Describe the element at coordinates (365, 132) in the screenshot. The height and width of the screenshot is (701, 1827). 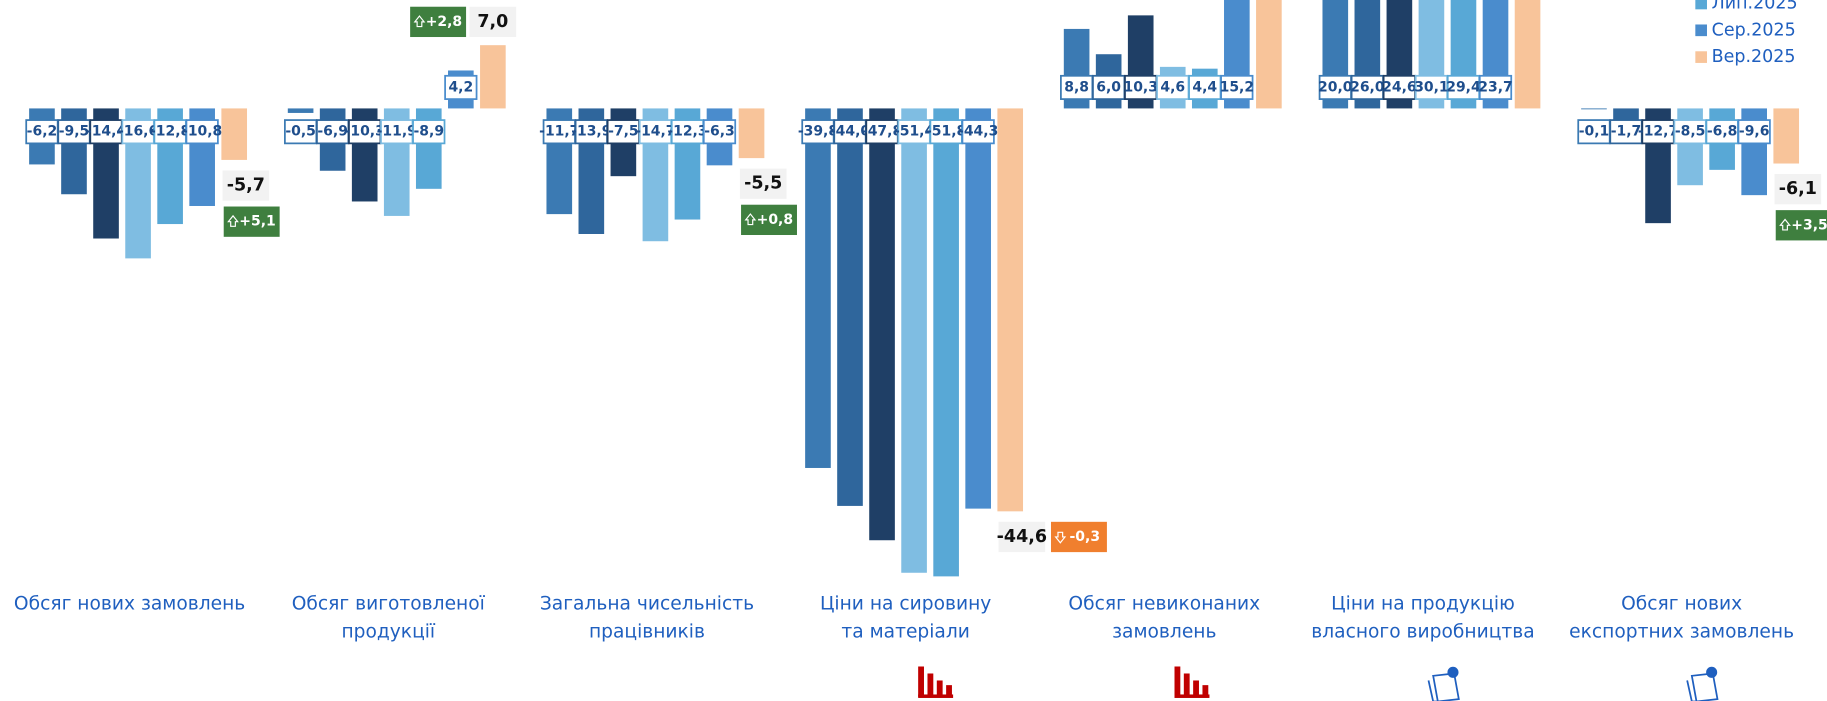
I see `value-label: -10,3` at that location.